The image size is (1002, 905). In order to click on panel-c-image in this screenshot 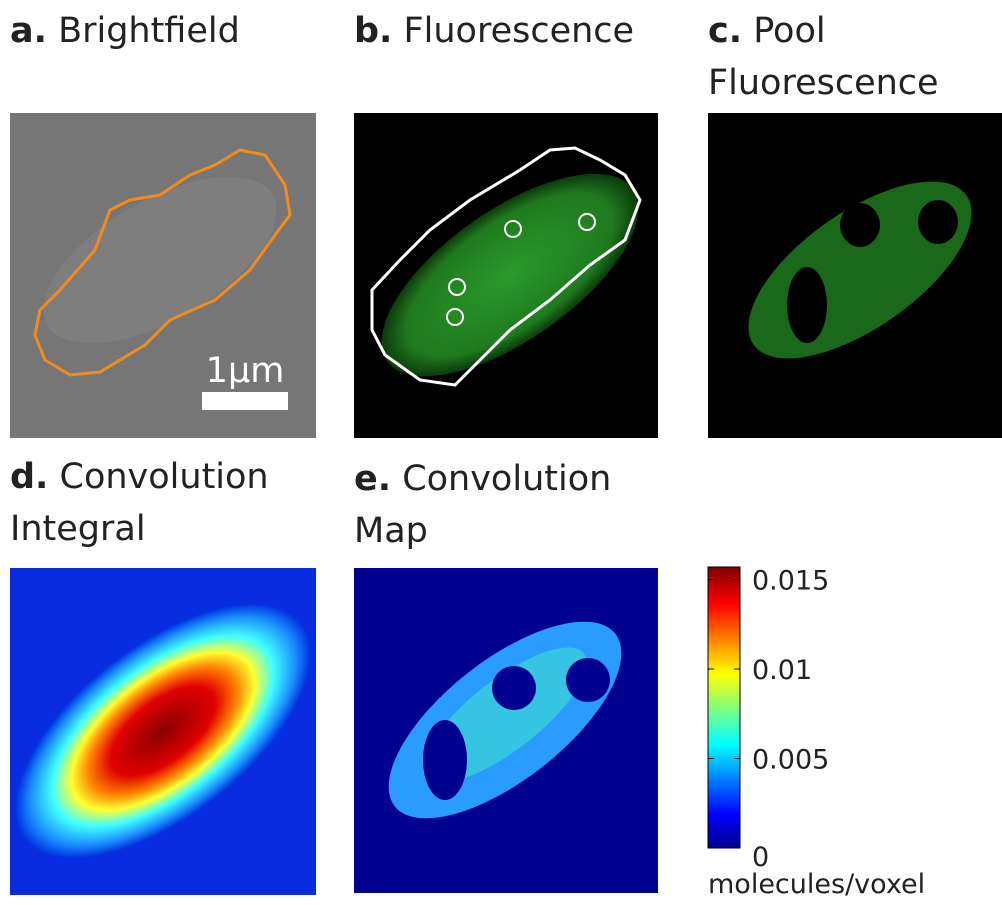, I will do `click(855, 275)`.